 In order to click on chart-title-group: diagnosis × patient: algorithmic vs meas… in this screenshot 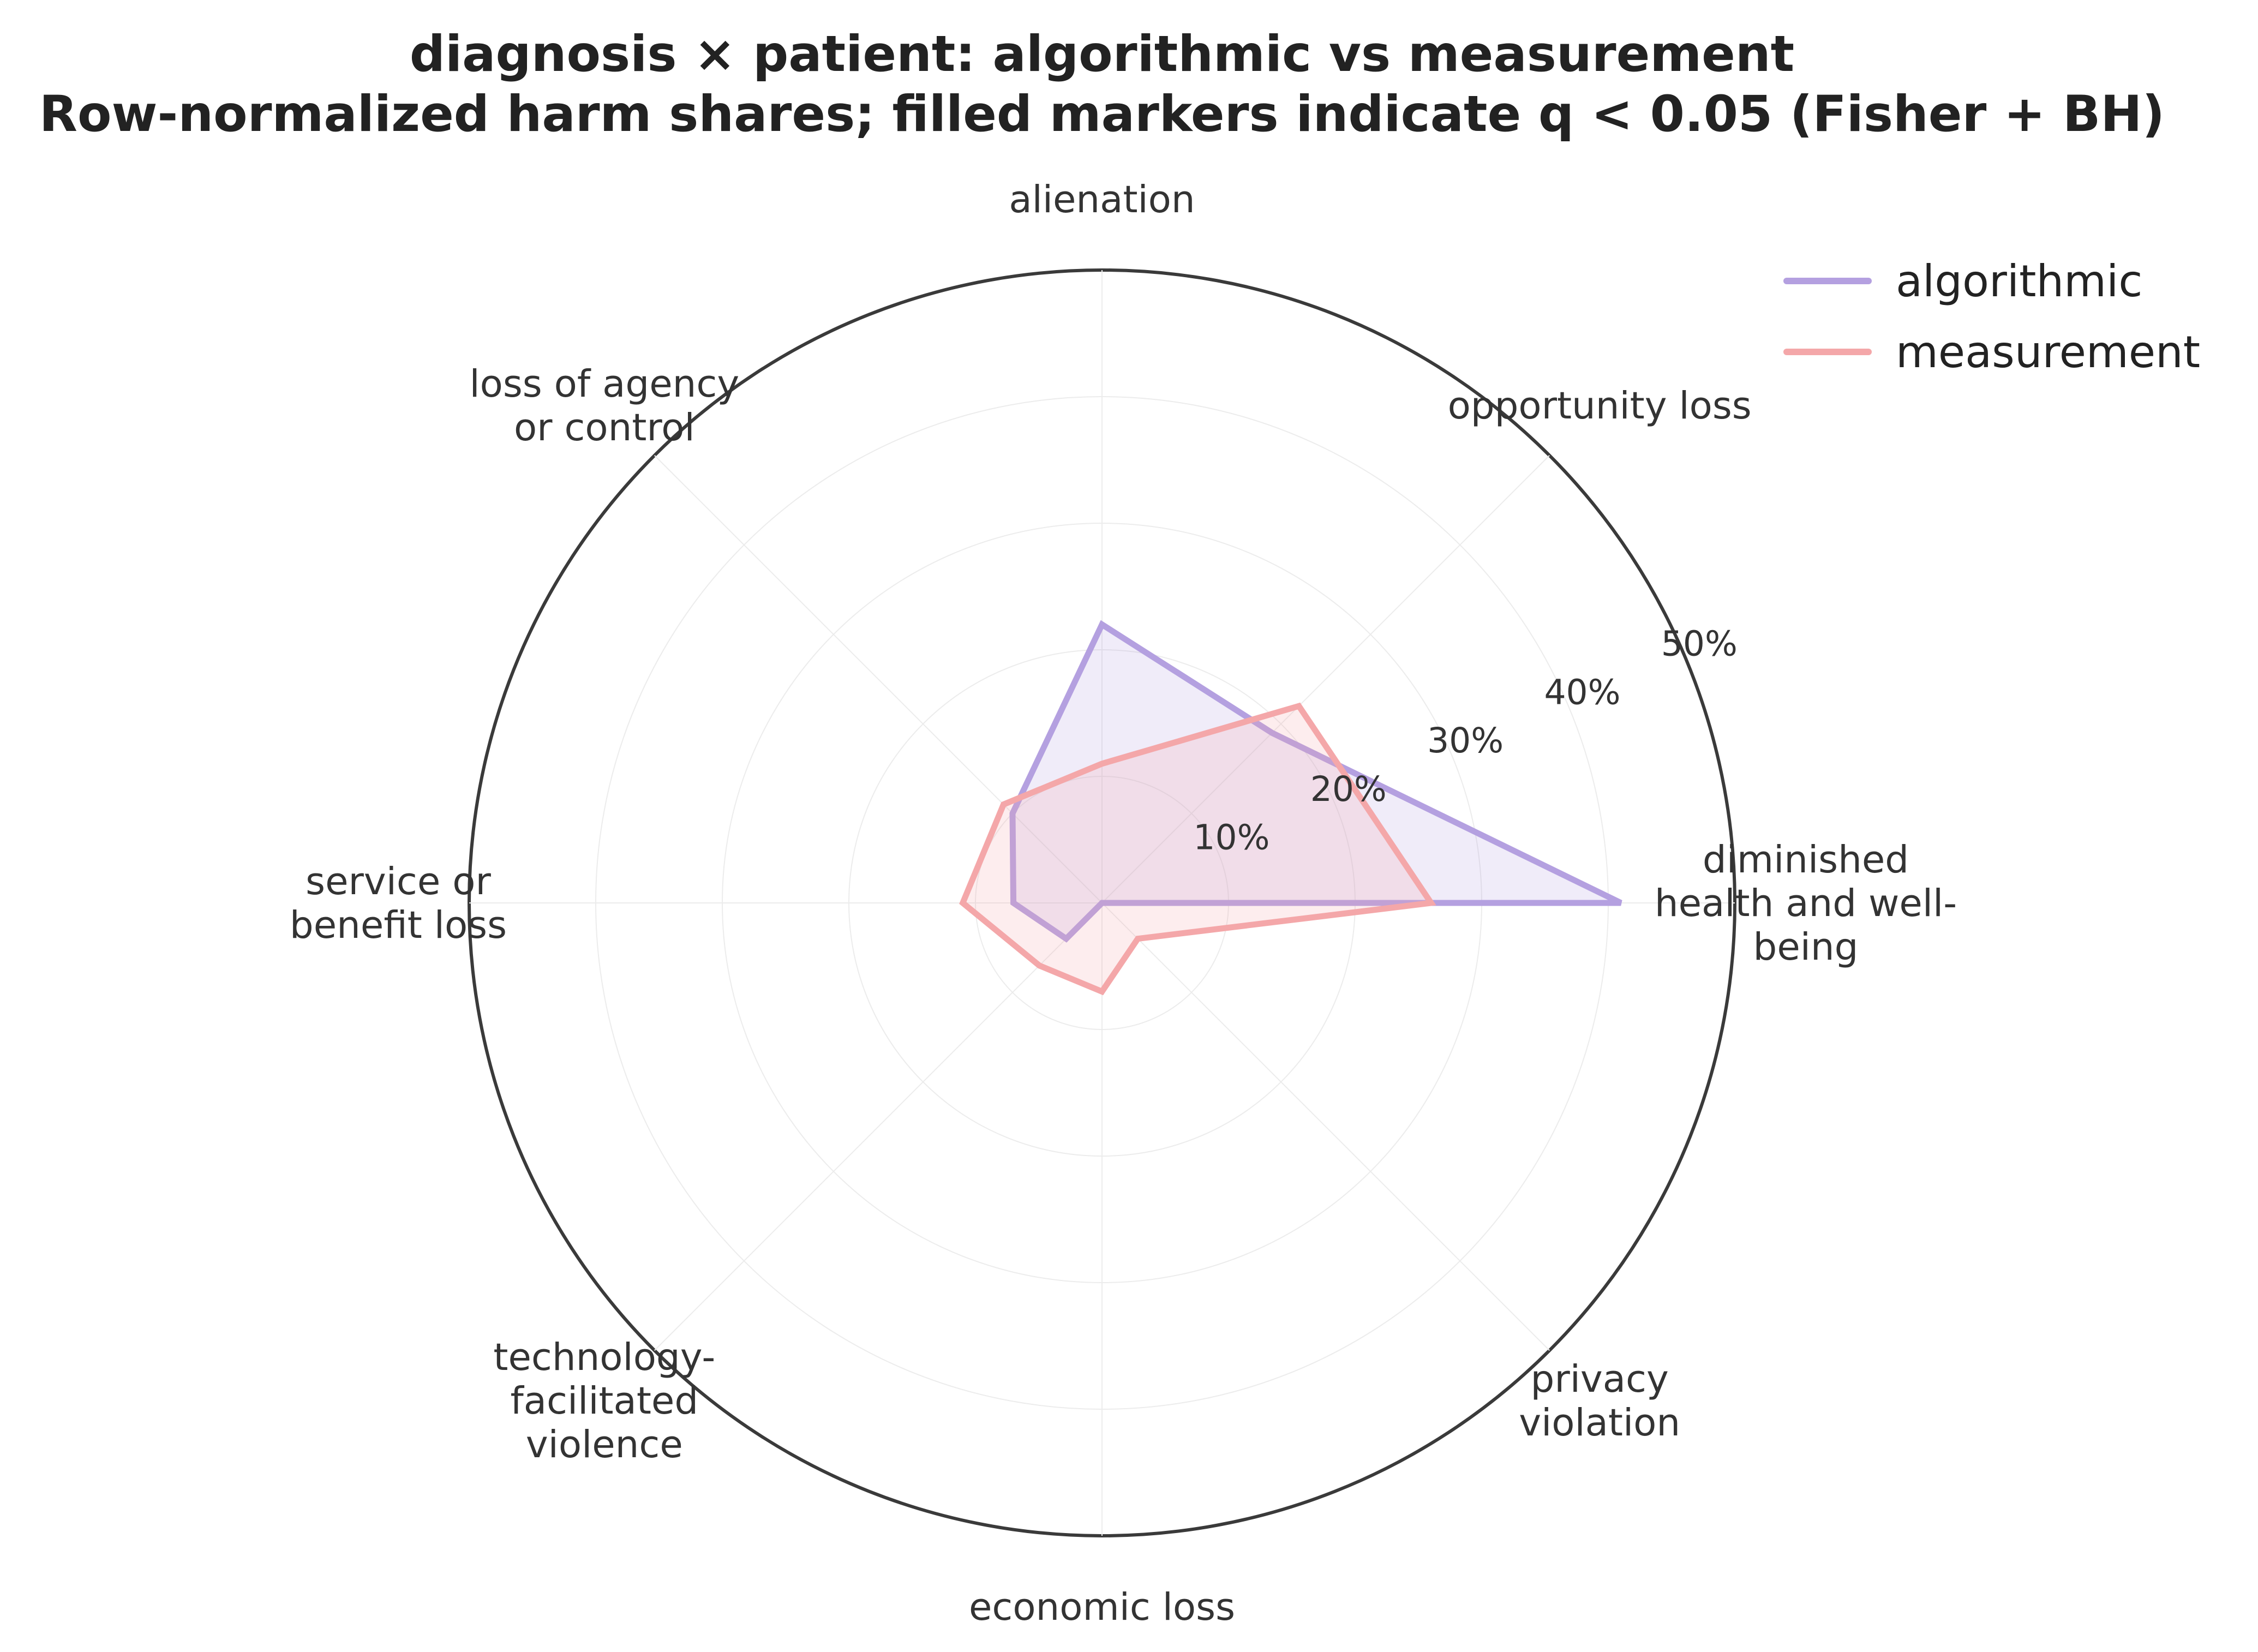, I will do `click(1102, 84)`.